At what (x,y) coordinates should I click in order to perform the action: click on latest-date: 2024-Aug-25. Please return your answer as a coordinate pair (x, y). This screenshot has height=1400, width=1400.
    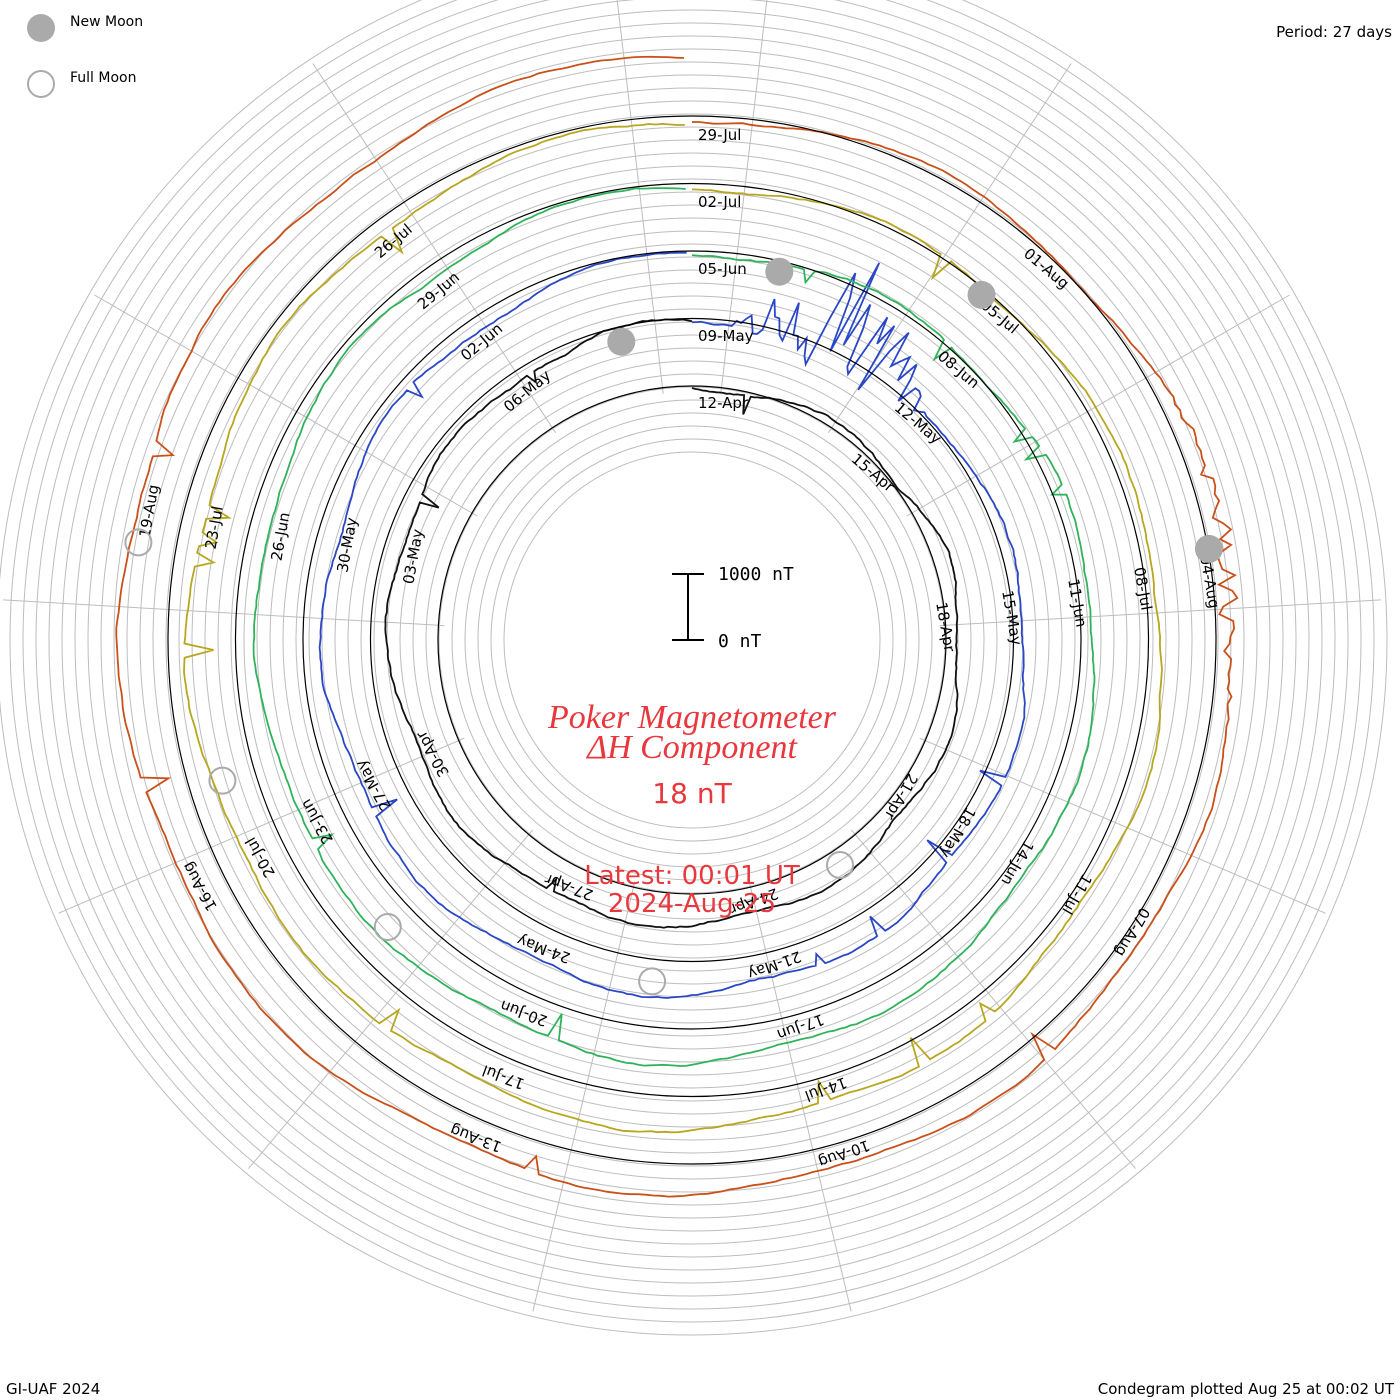
    Looking at the image, I should click on (692, 904).